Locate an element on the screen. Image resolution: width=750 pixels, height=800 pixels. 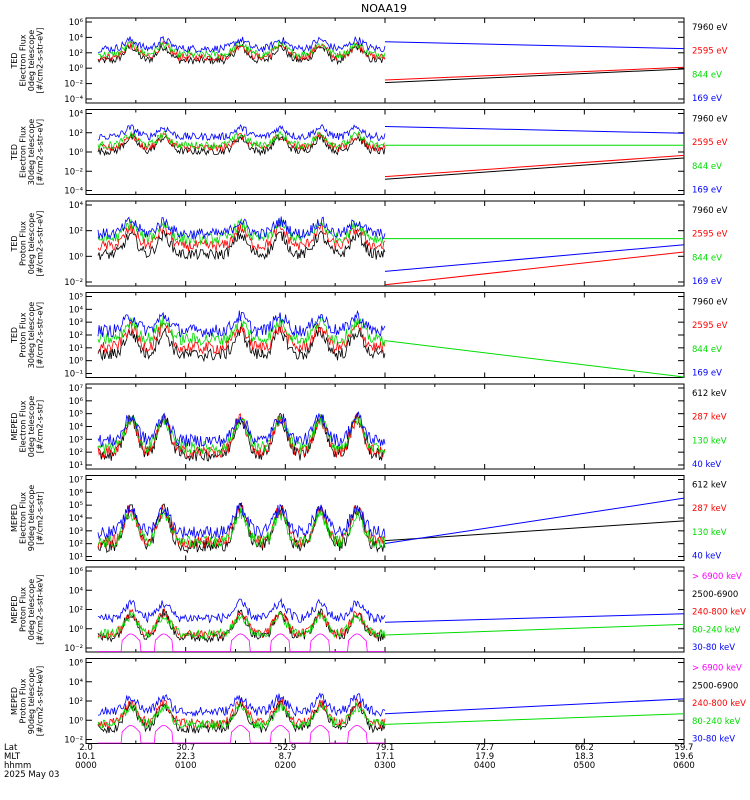
footer-tick-lat: 72.7 is located at coordinates (484, 748).